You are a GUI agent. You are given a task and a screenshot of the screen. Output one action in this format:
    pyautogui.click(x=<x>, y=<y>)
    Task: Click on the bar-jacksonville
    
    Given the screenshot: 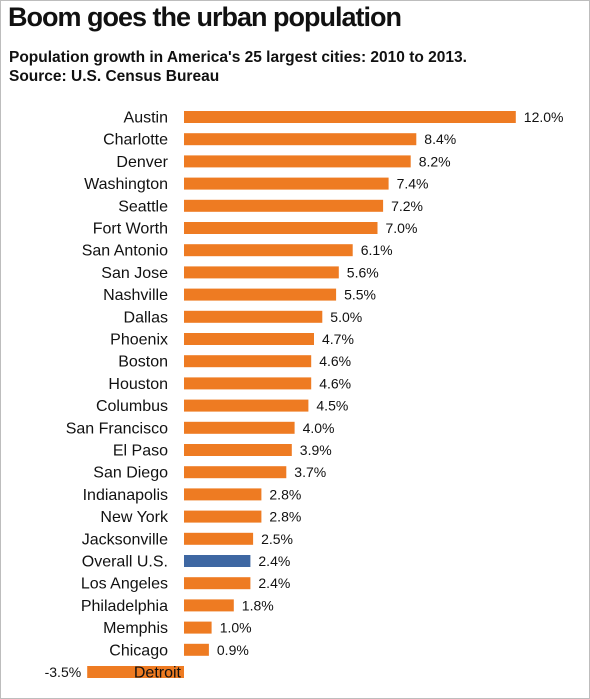 What is the action you would take?
    pyautogui.click(x=219, y=538)
    